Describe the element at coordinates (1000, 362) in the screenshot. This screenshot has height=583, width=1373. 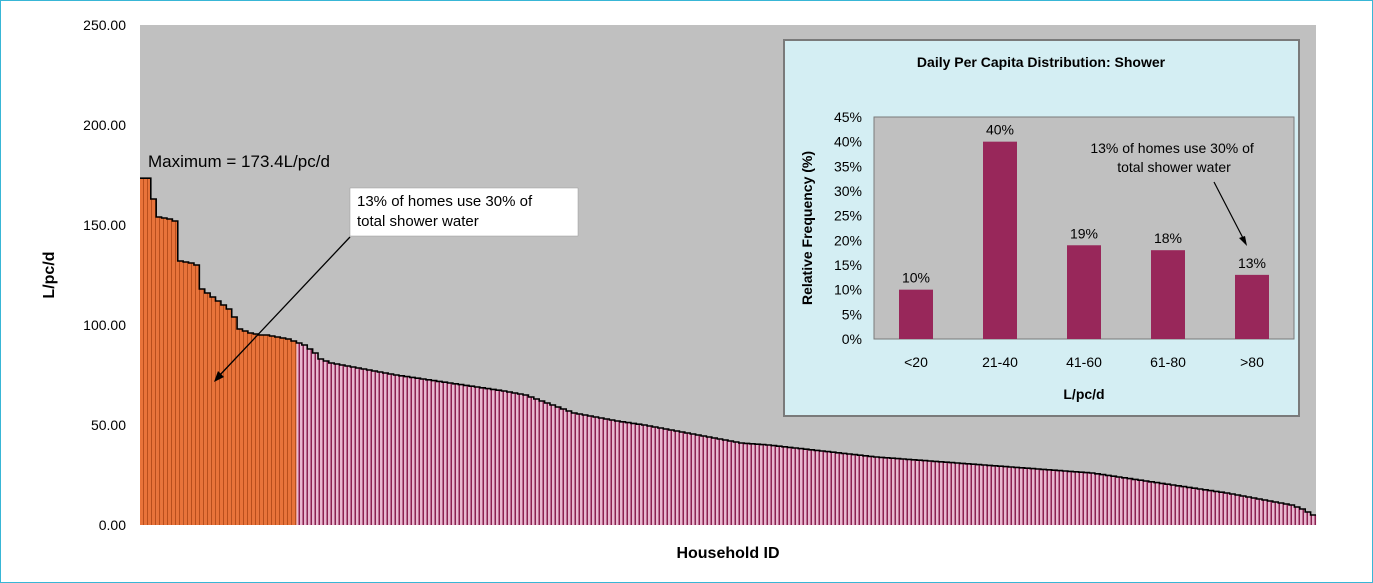
I see `inset-category-label: 21-40` at that location.